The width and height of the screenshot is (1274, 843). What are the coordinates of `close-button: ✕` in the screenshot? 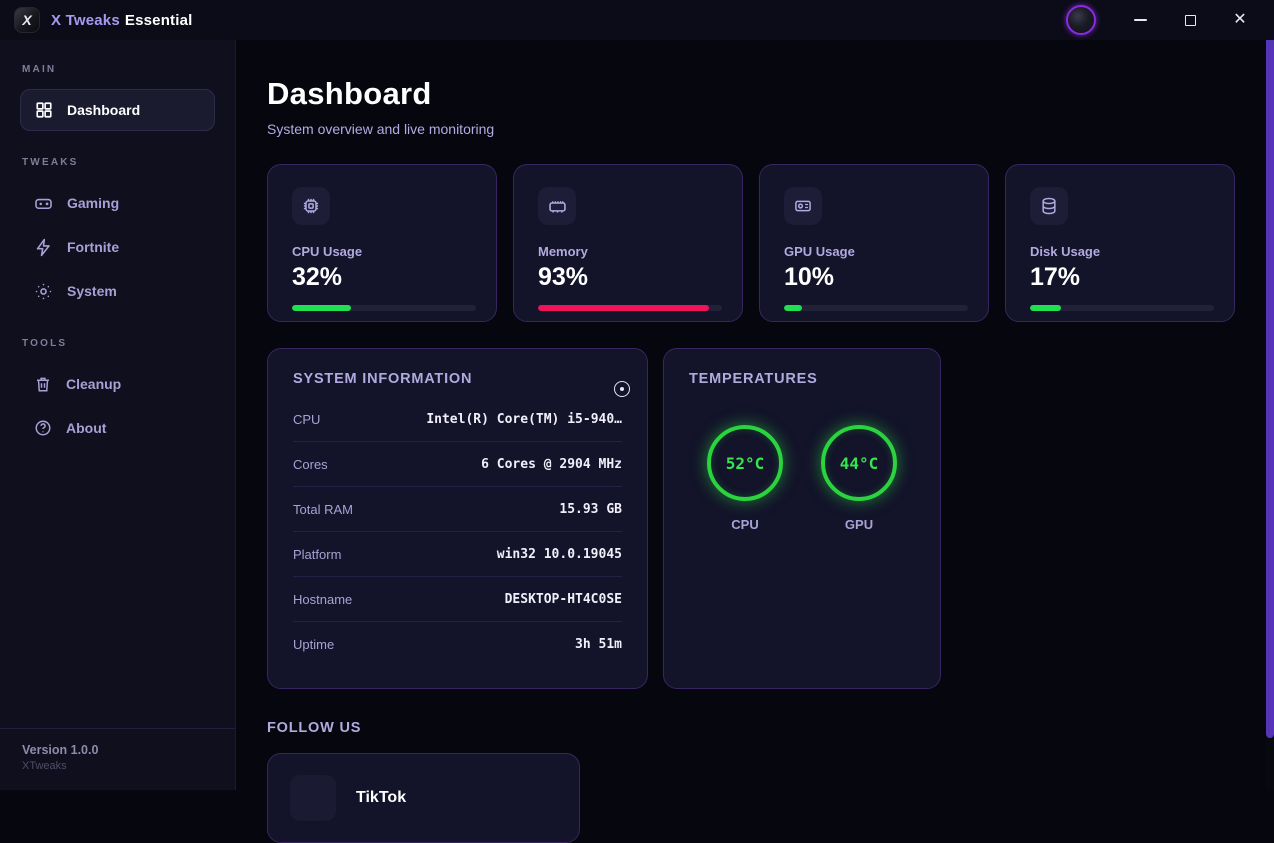 It's located at (1240, 19).